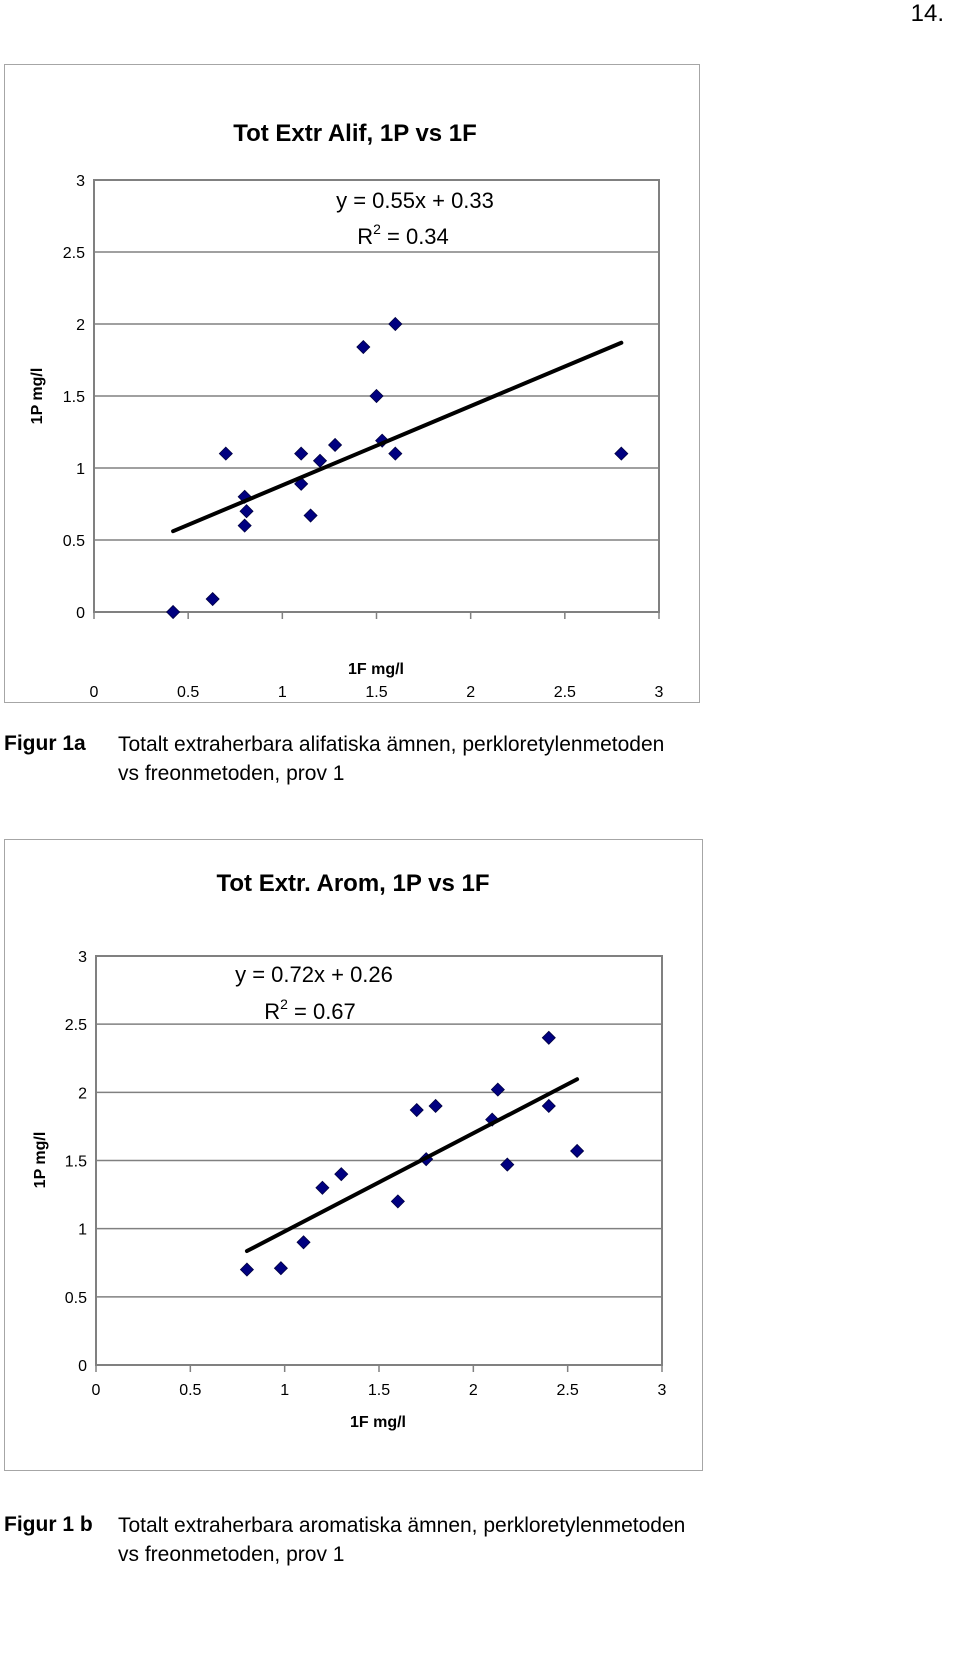 Image resolution: width=960 pixels, height=1669 pixels. What do you see at coordinates (568, 1390) in the screenshot?
I see `chart-2-x-tick-label: 2.5` at bounding box center [568, 1390].